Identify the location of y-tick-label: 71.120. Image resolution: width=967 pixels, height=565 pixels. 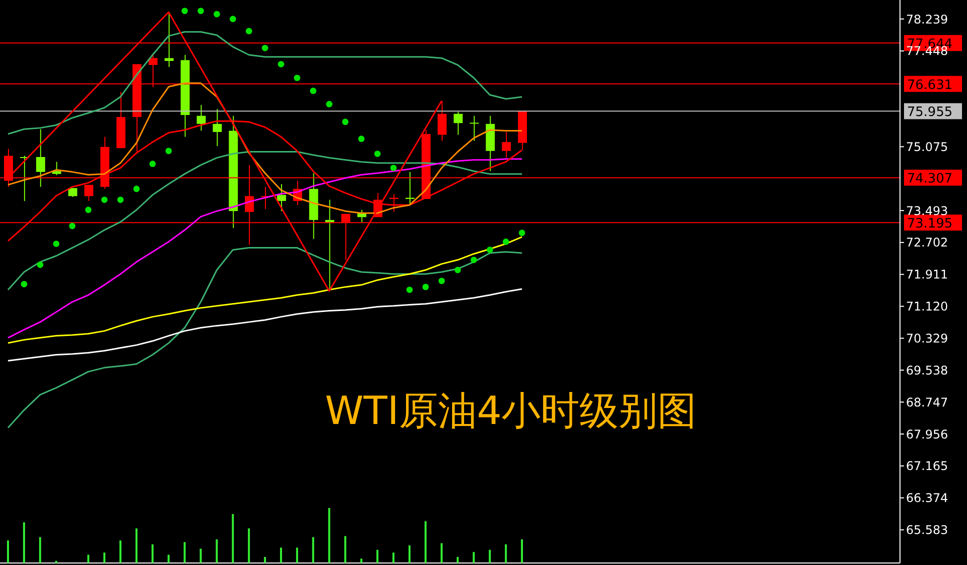
(927, 307).